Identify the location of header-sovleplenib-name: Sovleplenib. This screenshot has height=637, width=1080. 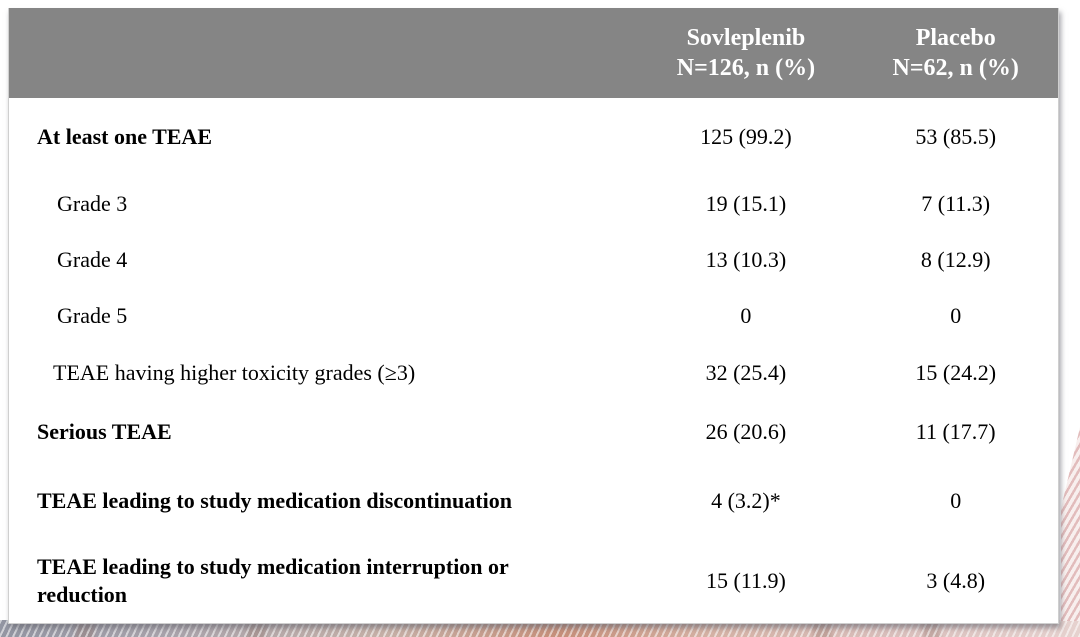
(746, 38).